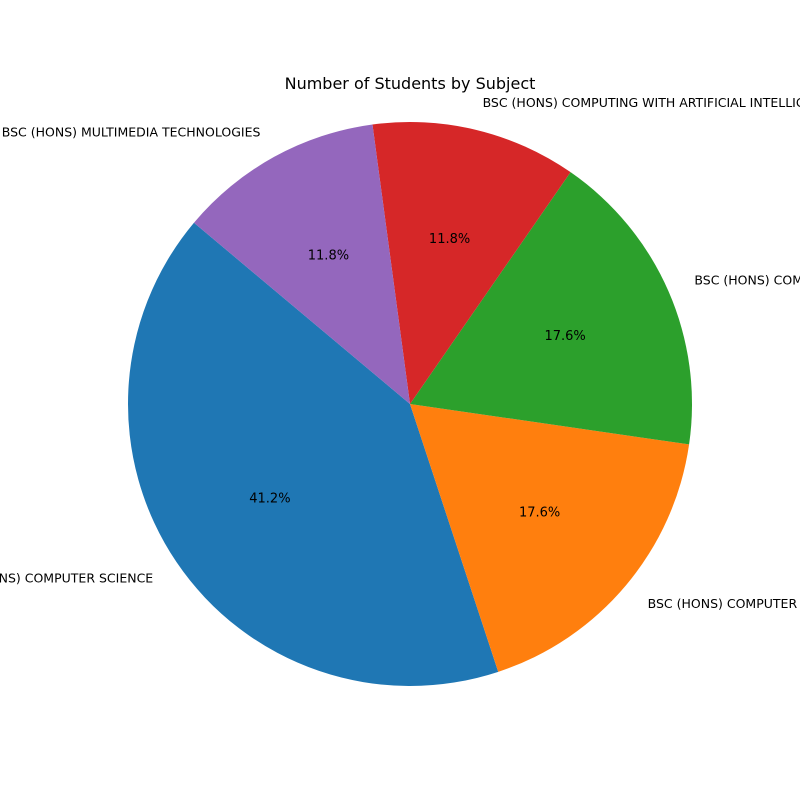 The width and height of the screenshot is (800, 800). I want to click on pie-slice-computing, so click(551, 308).